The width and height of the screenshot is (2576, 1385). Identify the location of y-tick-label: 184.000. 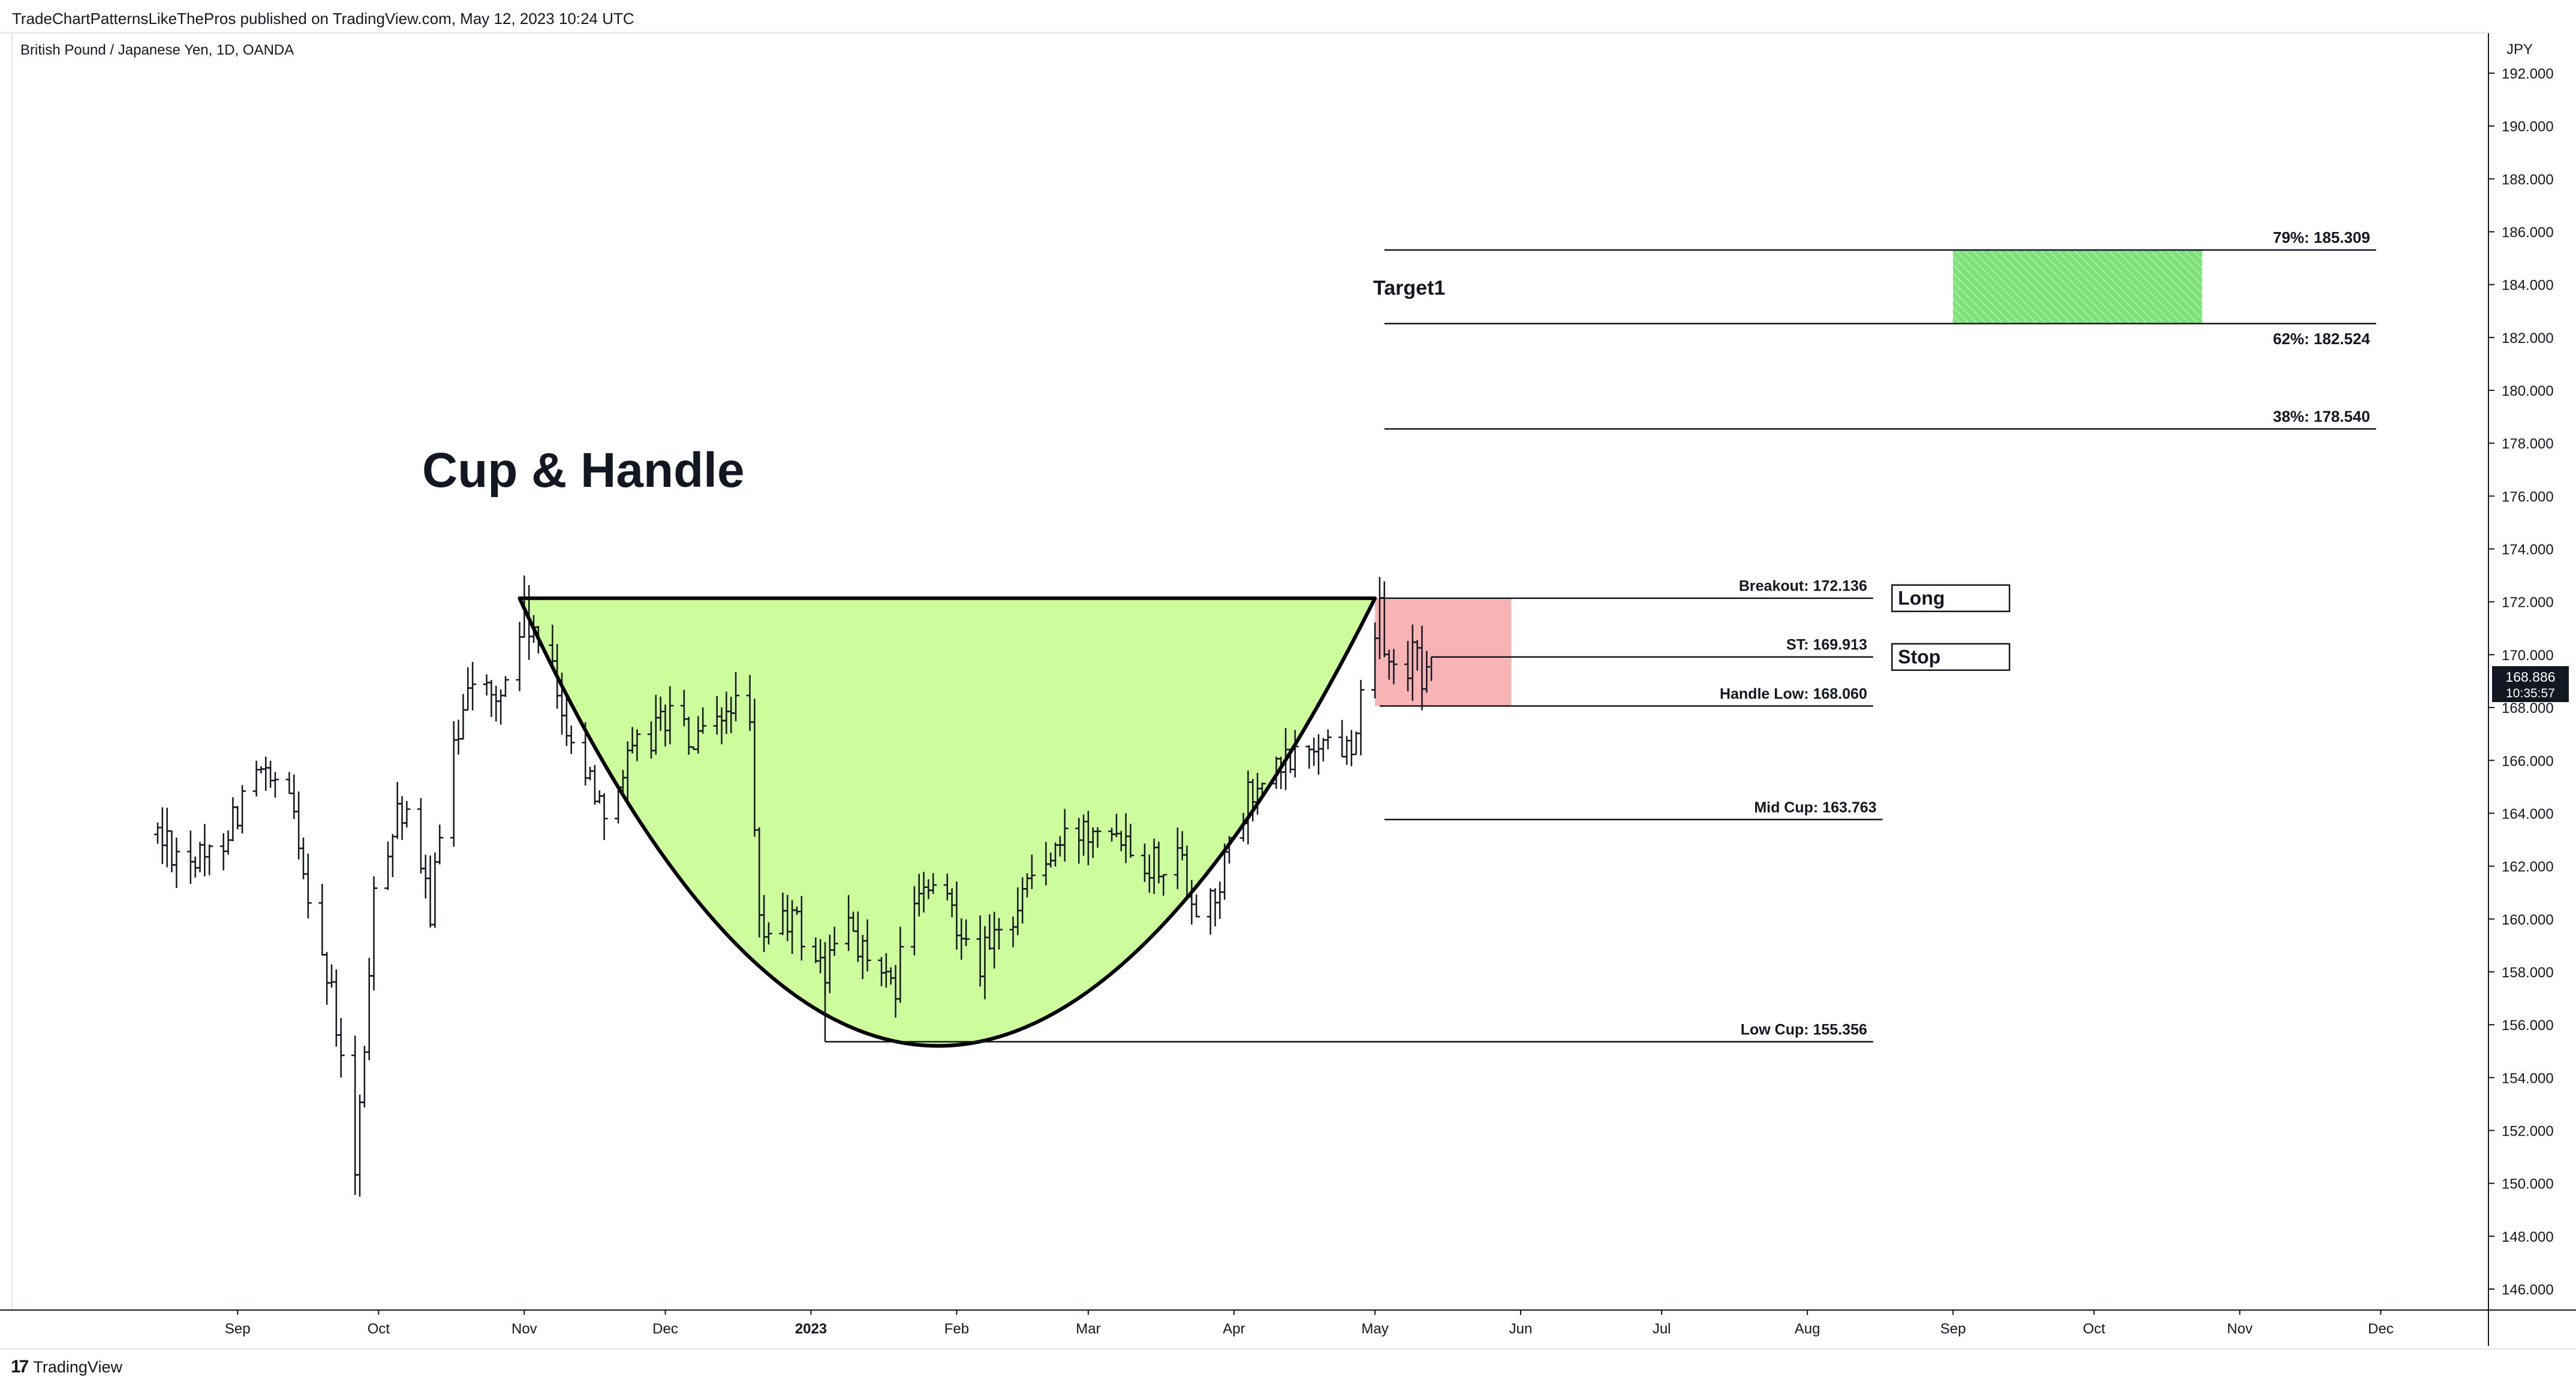
(2528, 286).